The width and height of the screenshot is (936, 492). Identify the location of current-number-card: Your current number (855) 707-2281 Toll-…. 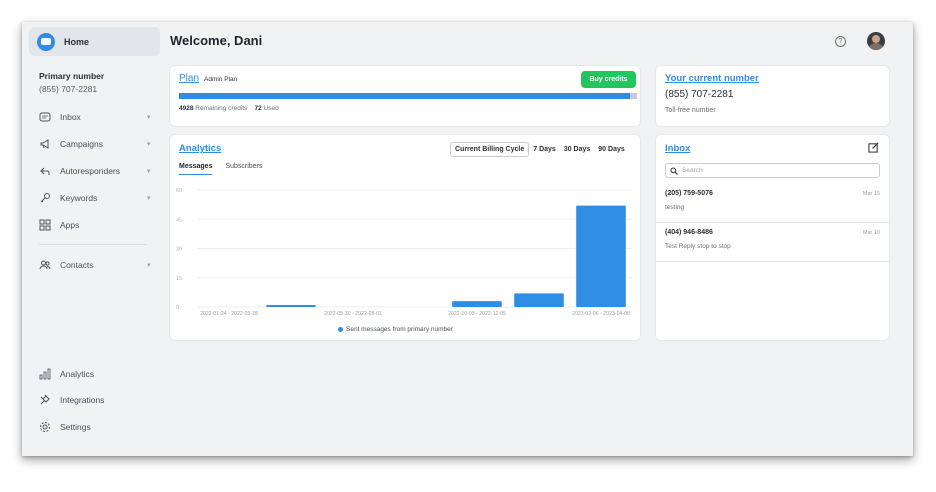
(772, 96).